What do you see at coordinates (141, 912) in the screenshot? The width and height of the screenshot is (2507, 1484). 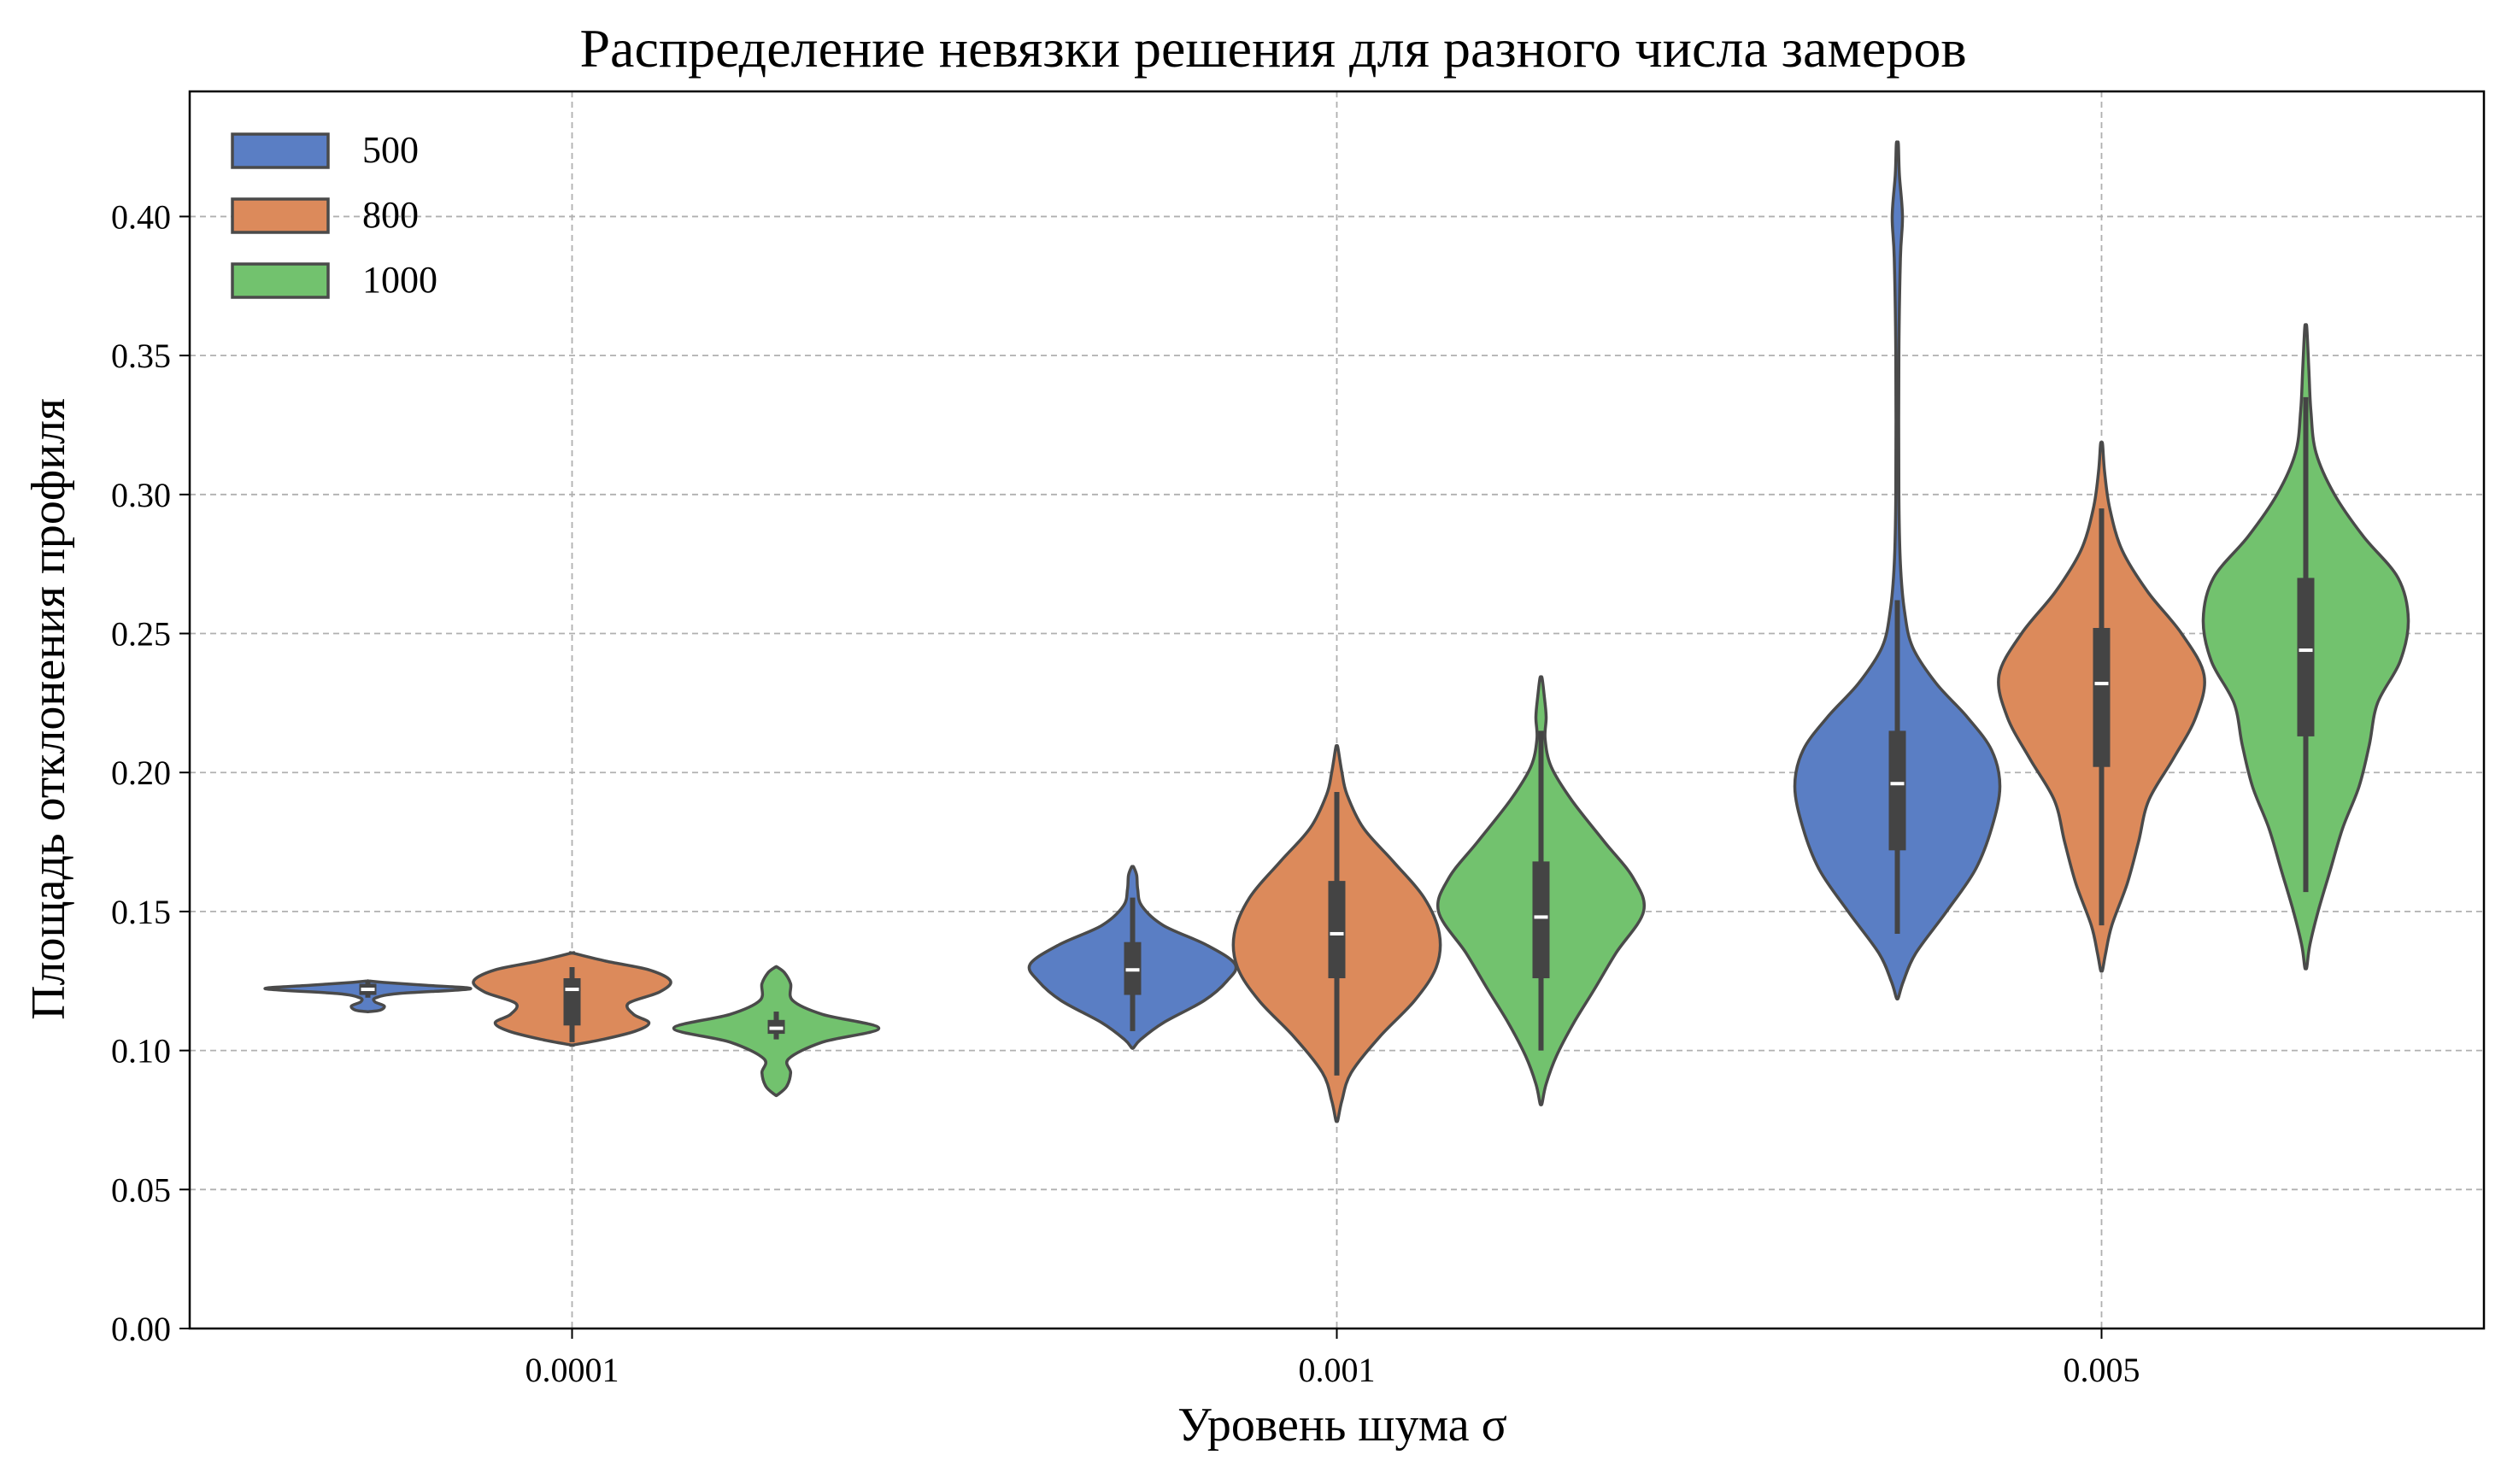 I see `y-tick-label: 0.15` at bounding box center [141, 912].